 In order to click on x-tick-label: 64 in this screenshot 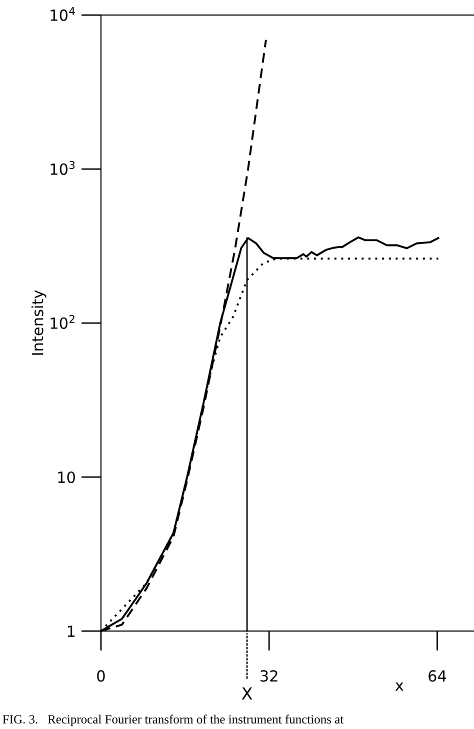, I will do `click(437, 676)`.